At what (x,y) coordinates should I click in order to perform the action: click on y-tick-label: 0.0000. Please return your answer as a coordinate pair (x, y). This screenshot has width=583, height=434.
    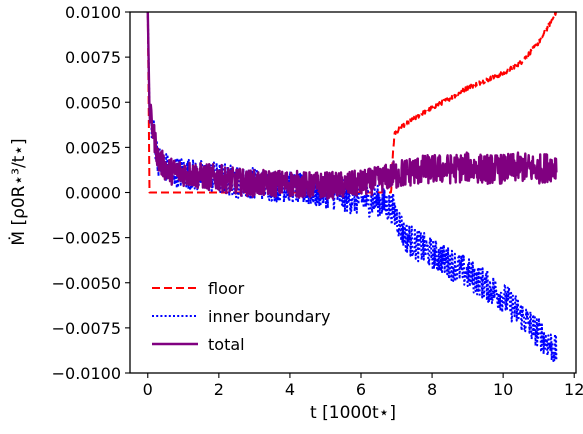
    Looking at the image, I should click on (93, 193).